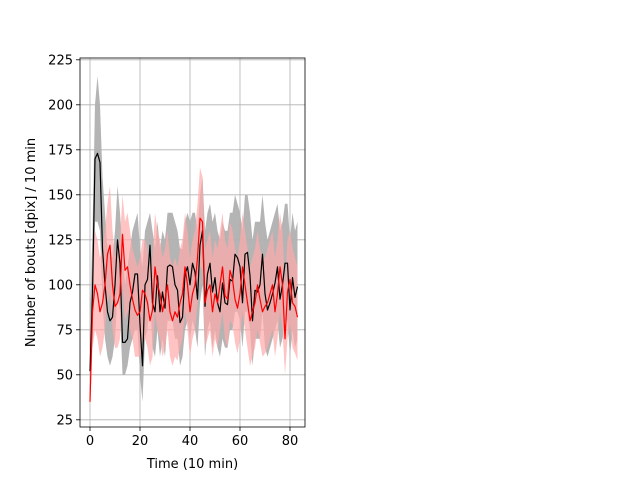  What do you see at coordinates (64, 420) in the screenshot?
I see `y-tick-label: 25` at bounding box center [64, 420].